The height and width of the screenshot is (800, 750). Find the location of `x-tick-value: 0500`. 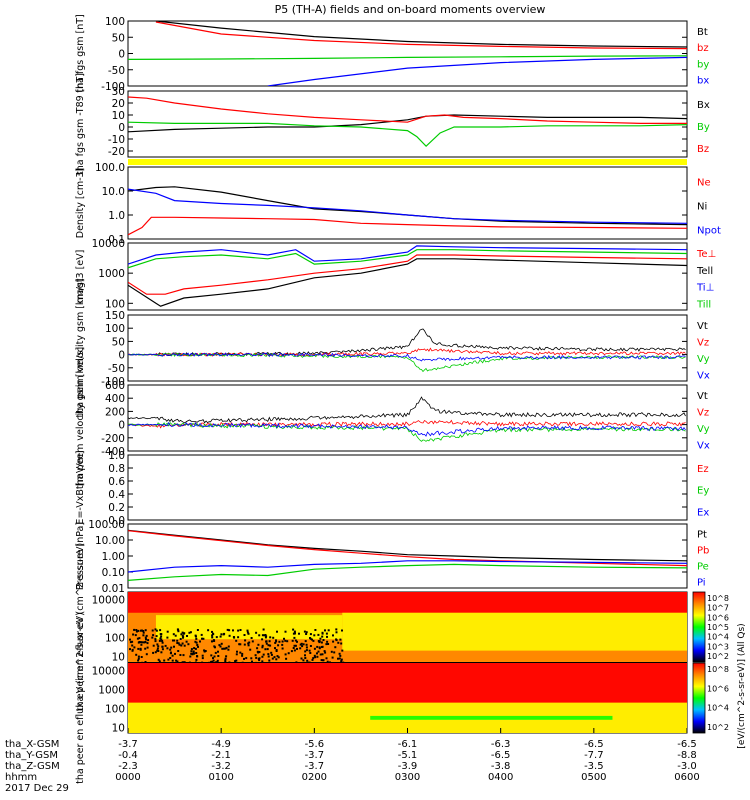

x-tick-value: 0500 is located at coordinates (593, 777).